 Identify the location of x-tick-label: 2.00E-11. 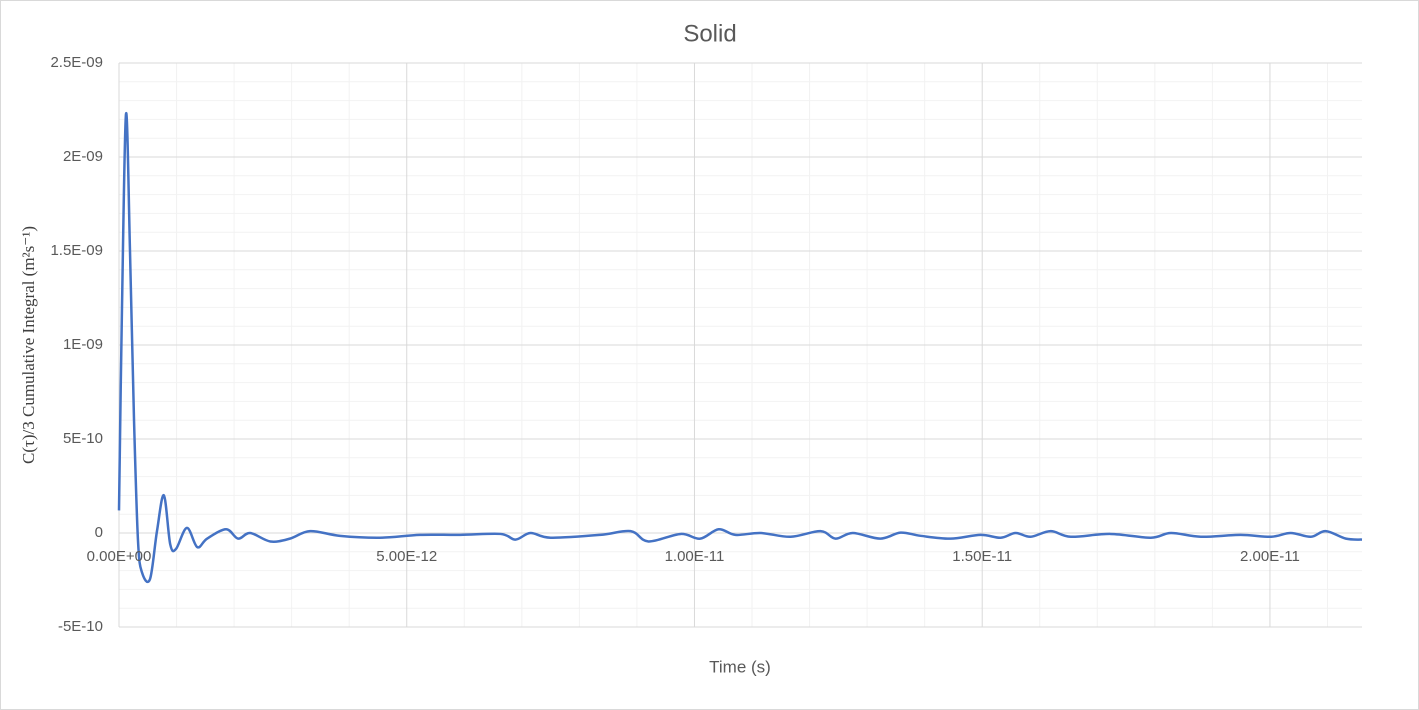
(1270, 556).